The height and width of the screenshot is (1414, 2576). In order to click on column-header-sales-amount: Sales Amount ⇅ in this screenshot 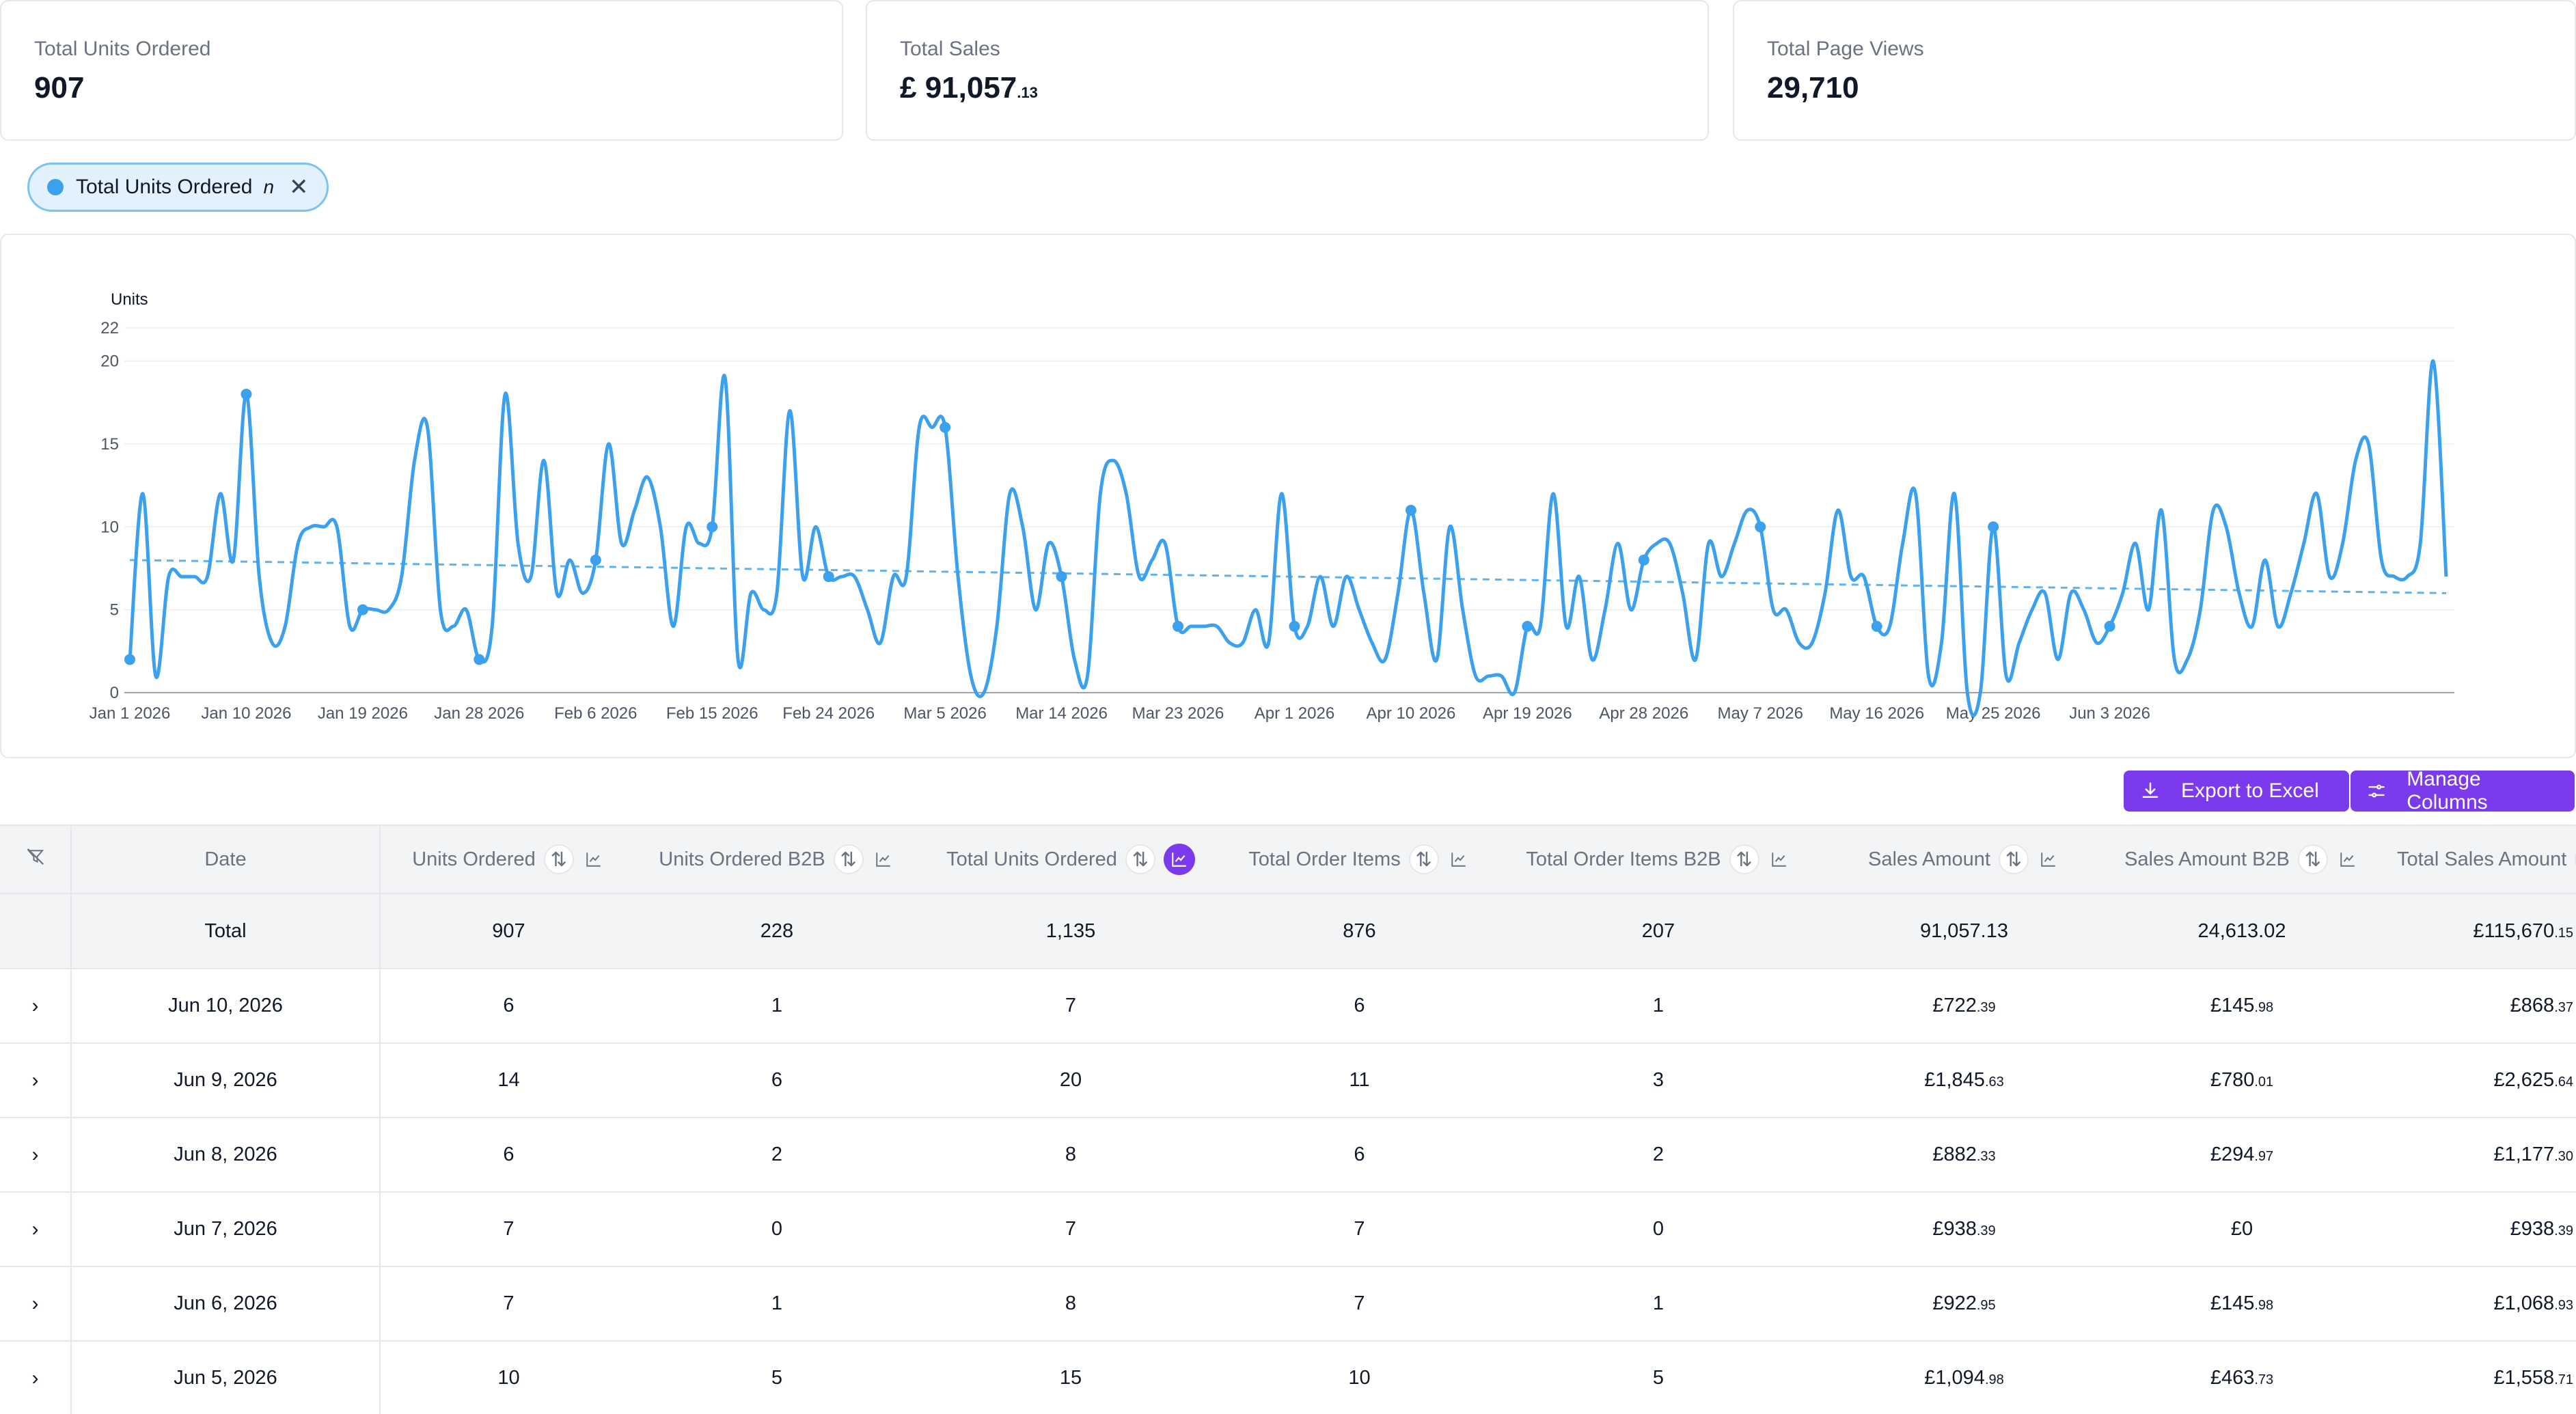, I will do `click(1964, 860)`.